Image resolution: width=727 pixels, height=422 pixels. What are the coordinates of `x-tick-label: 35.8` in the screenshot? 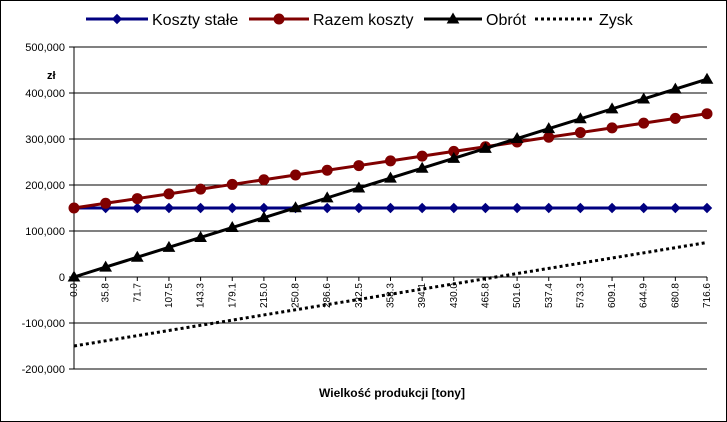 It's located at (106, 293).